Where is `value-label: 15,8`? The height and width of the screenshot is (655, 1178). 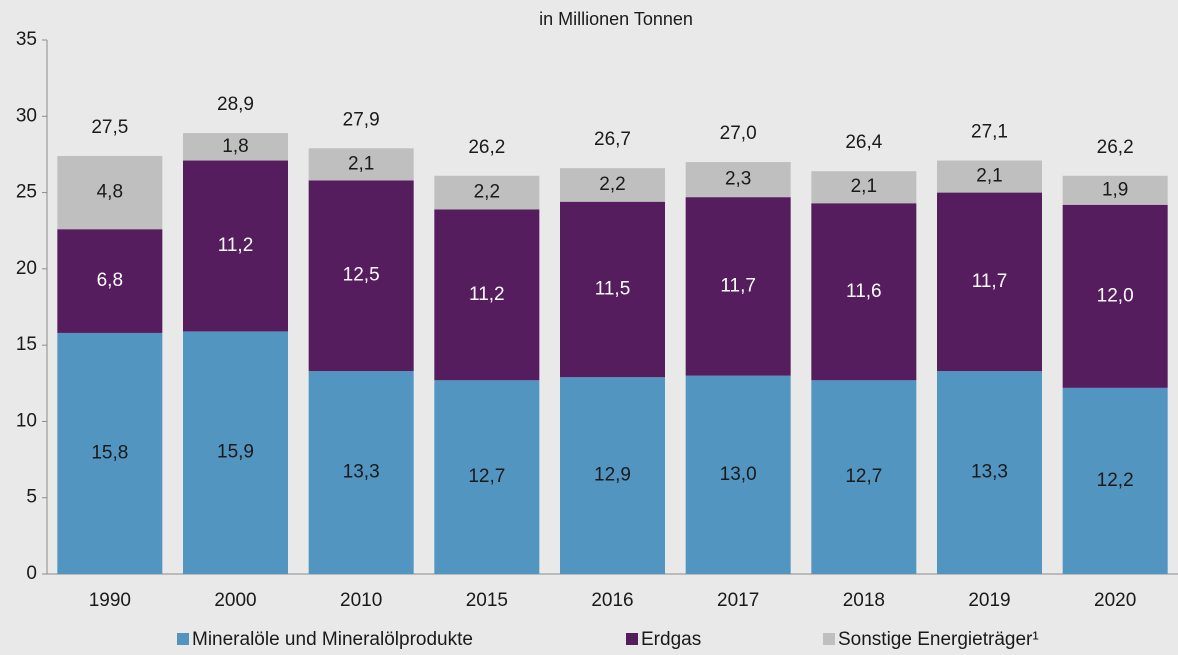
value-label: 15,8 is located at coordinates (109, 452).